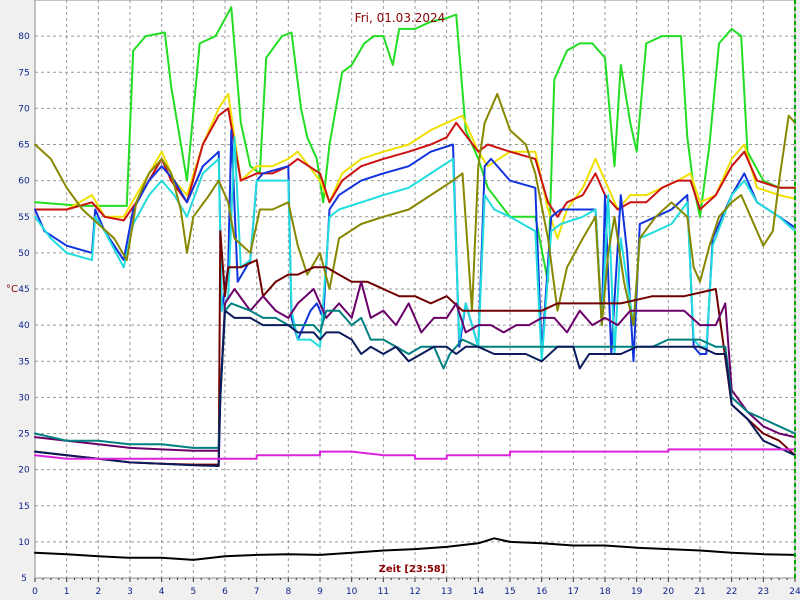 The width and height of the screenshot is (800, 600). What do you see at coordinates (23, 218) in the screenshot?
I see `y-tick-label: 55` at bounding box center [23, 218].